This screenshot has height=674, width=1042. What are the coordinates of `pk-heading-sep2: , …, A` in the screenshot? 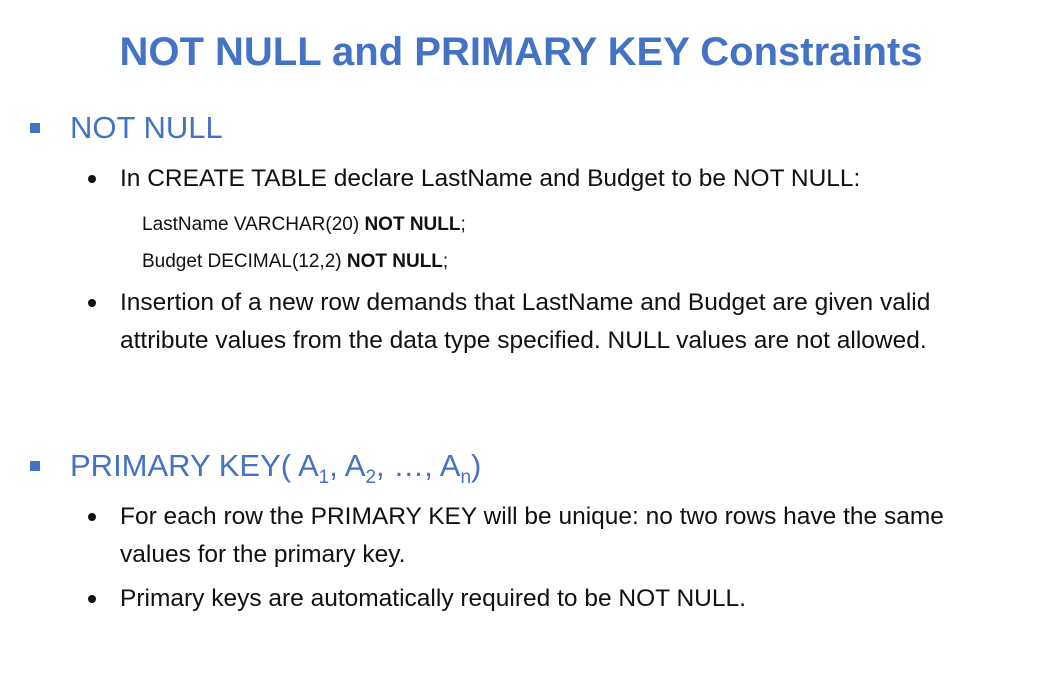 It's located at (418, 465).